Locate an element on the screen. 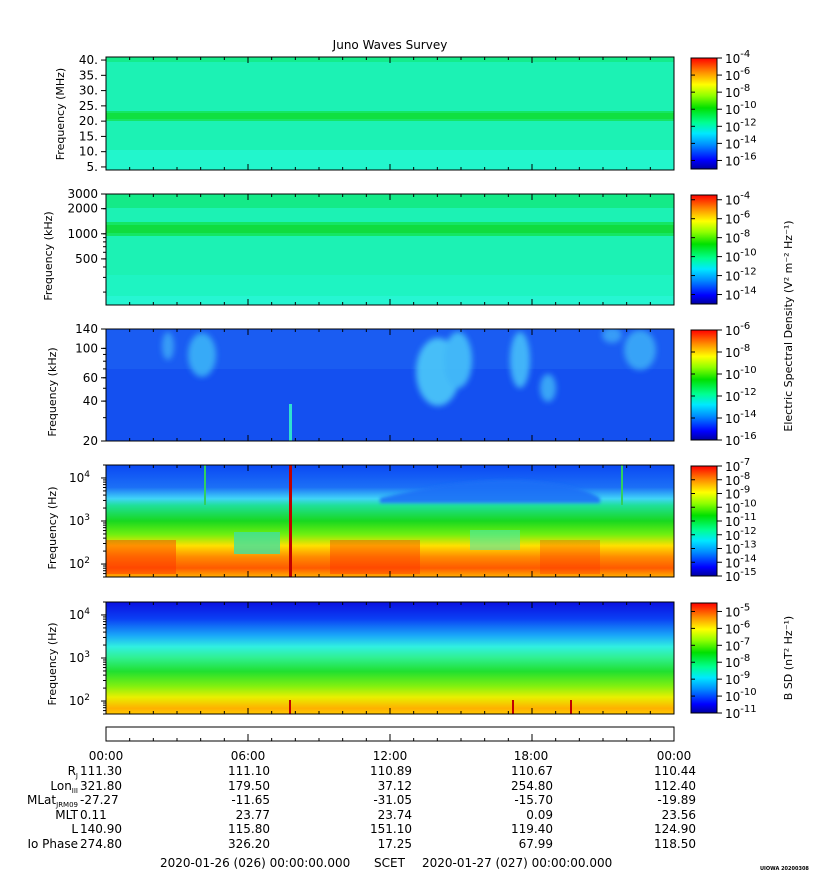 Image resolution: width=815 pixels, height=880 pixels. time-axis-ticks is located at coordinates (390, 737).